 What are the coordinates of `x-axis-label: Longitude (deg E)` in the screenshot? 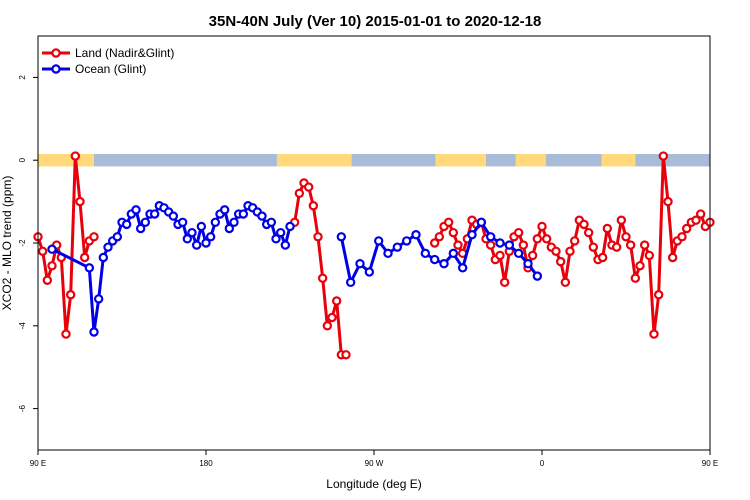 It's located at (373, 484).